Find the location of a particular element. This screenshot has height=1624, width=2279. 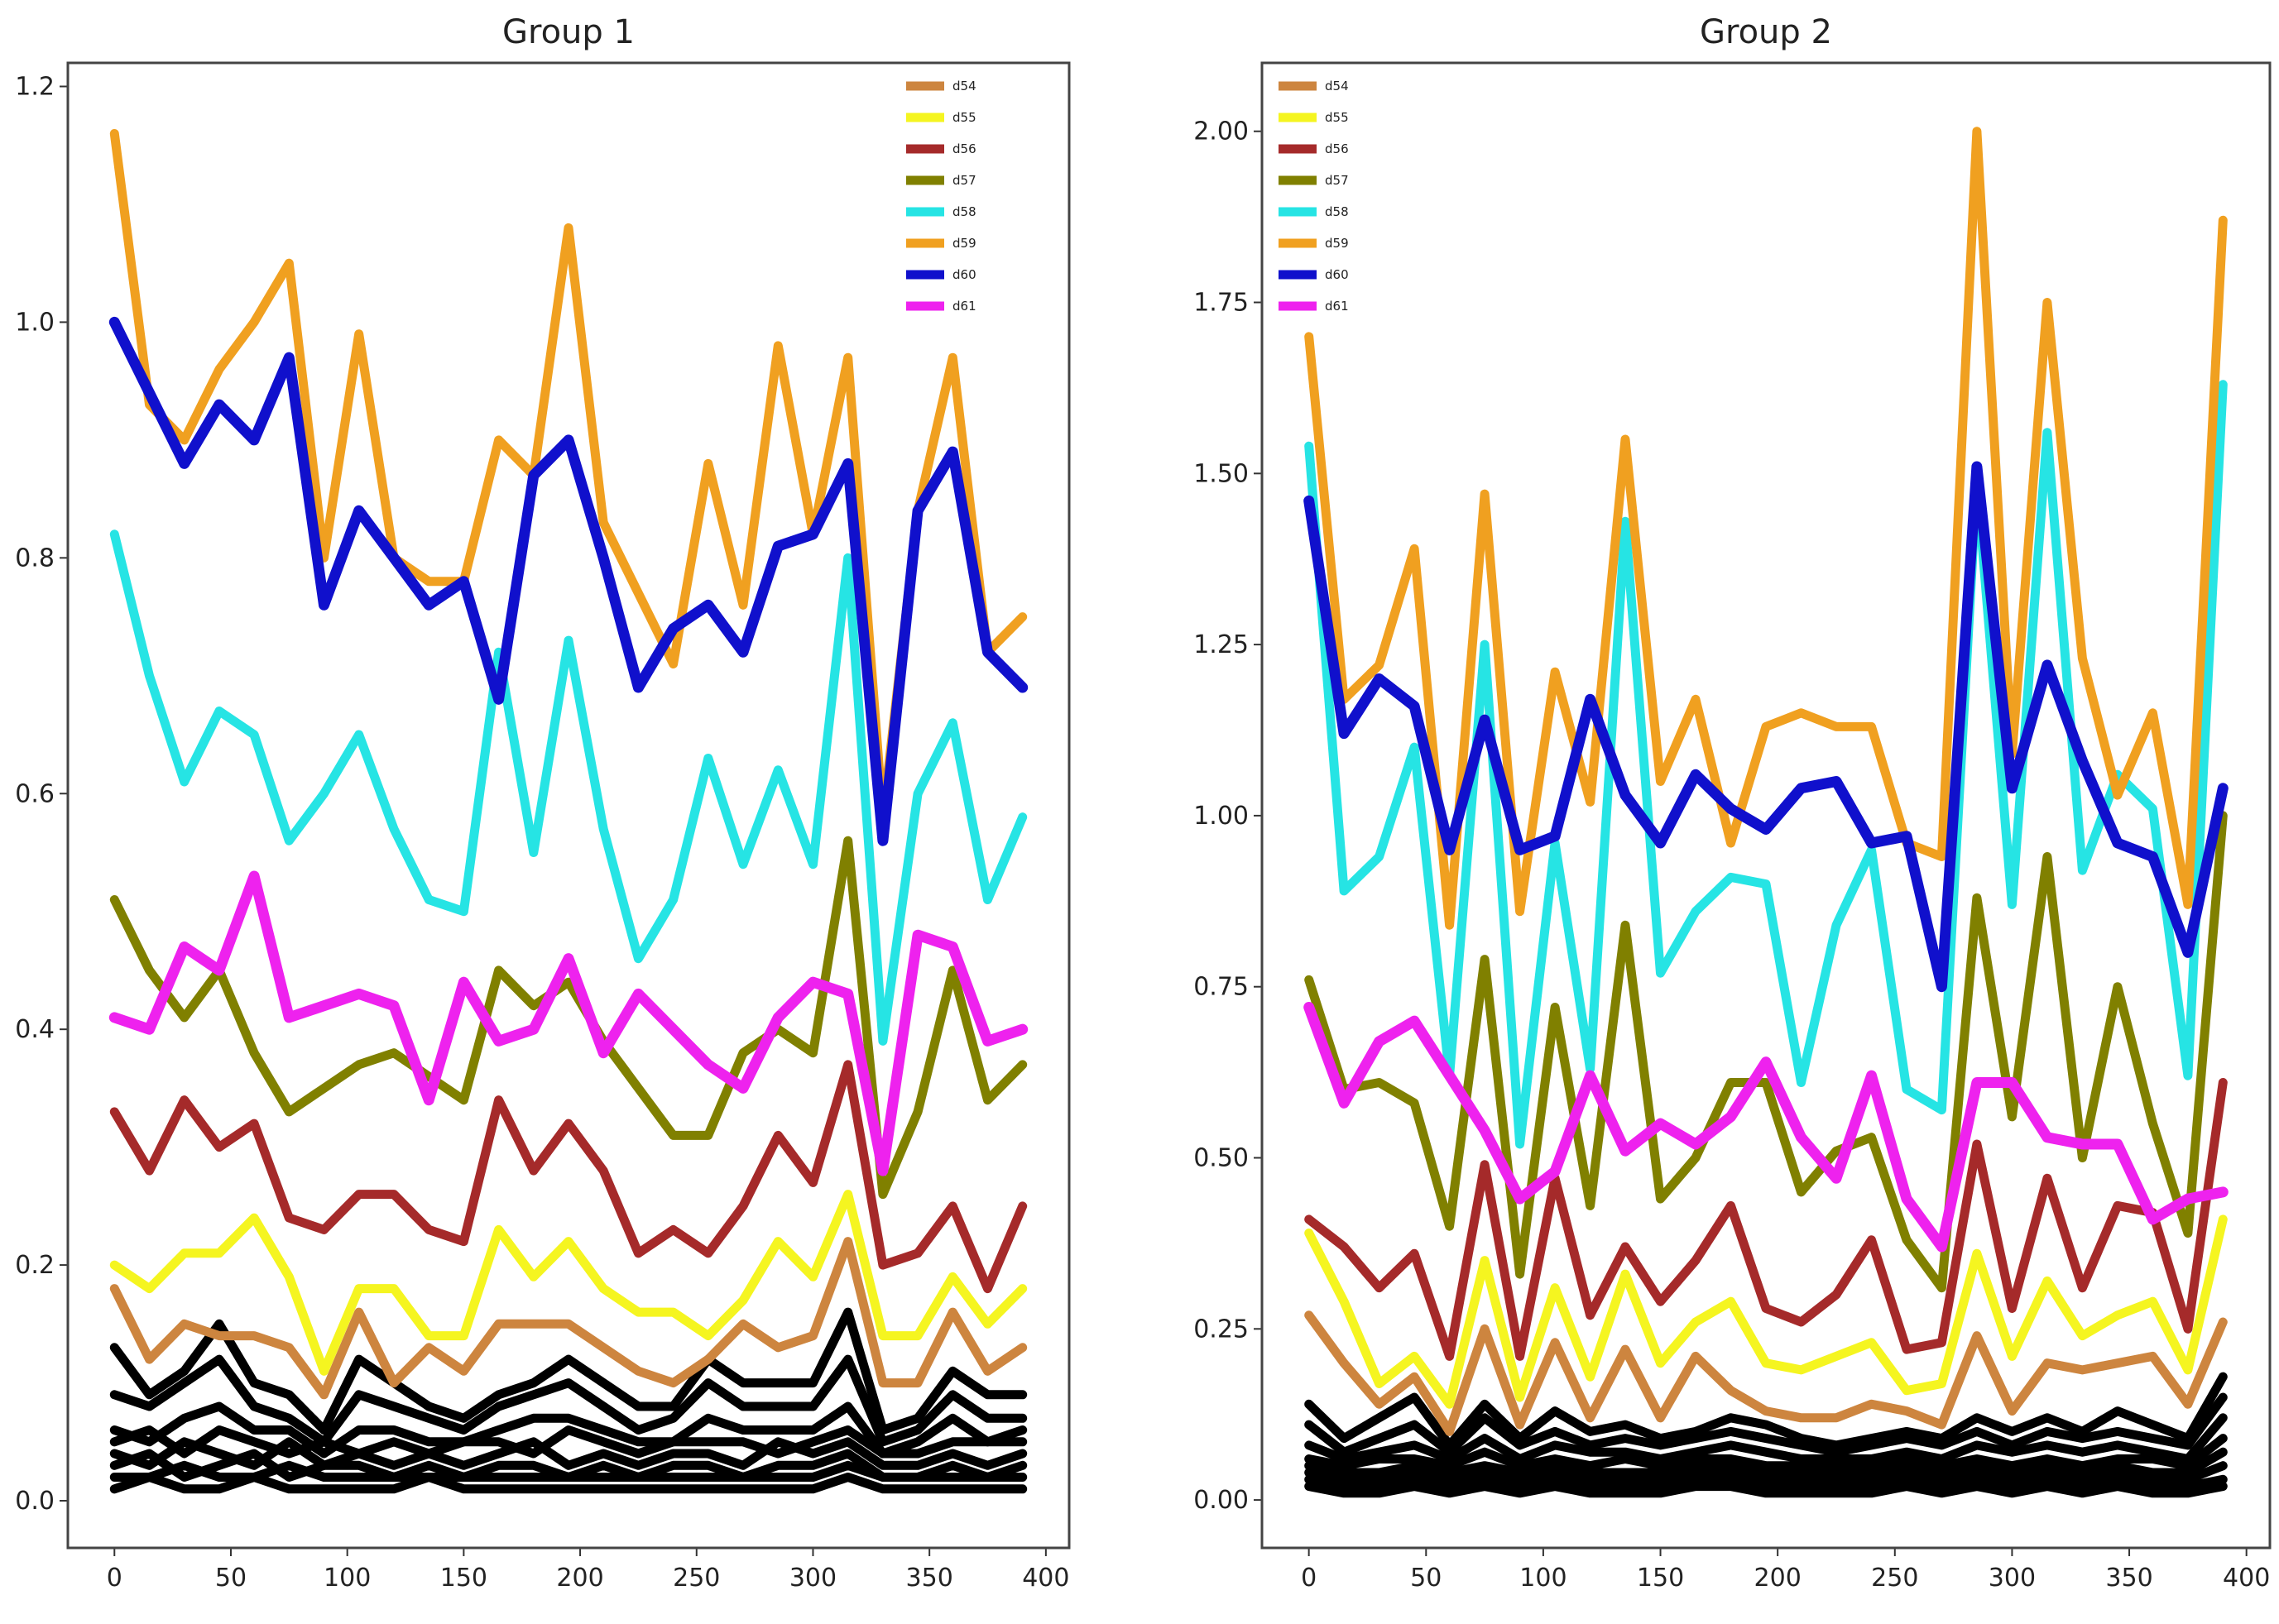

chart-title: Group 2 is located at coordinates (1766, 32).